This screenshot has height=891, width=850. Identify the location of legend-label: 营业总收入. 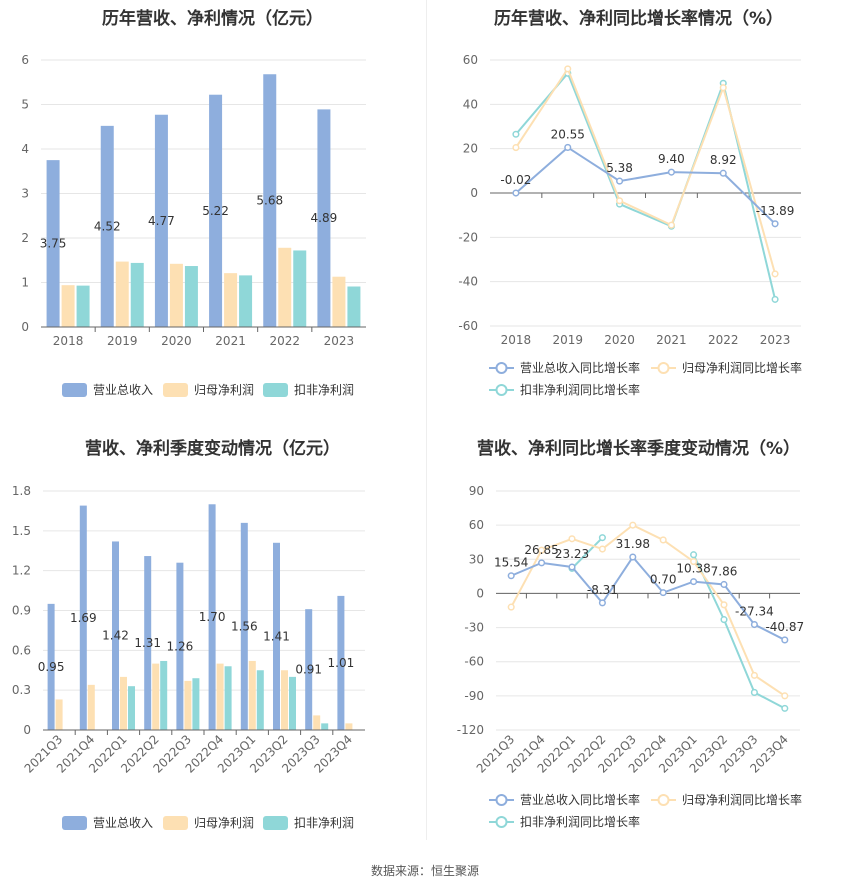
(123, 823).